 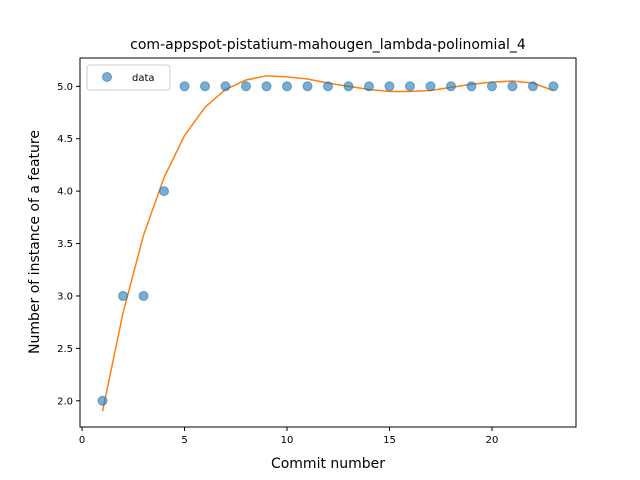 I want to click on y-tick-label: 5.0, so click(x=65, y=87).